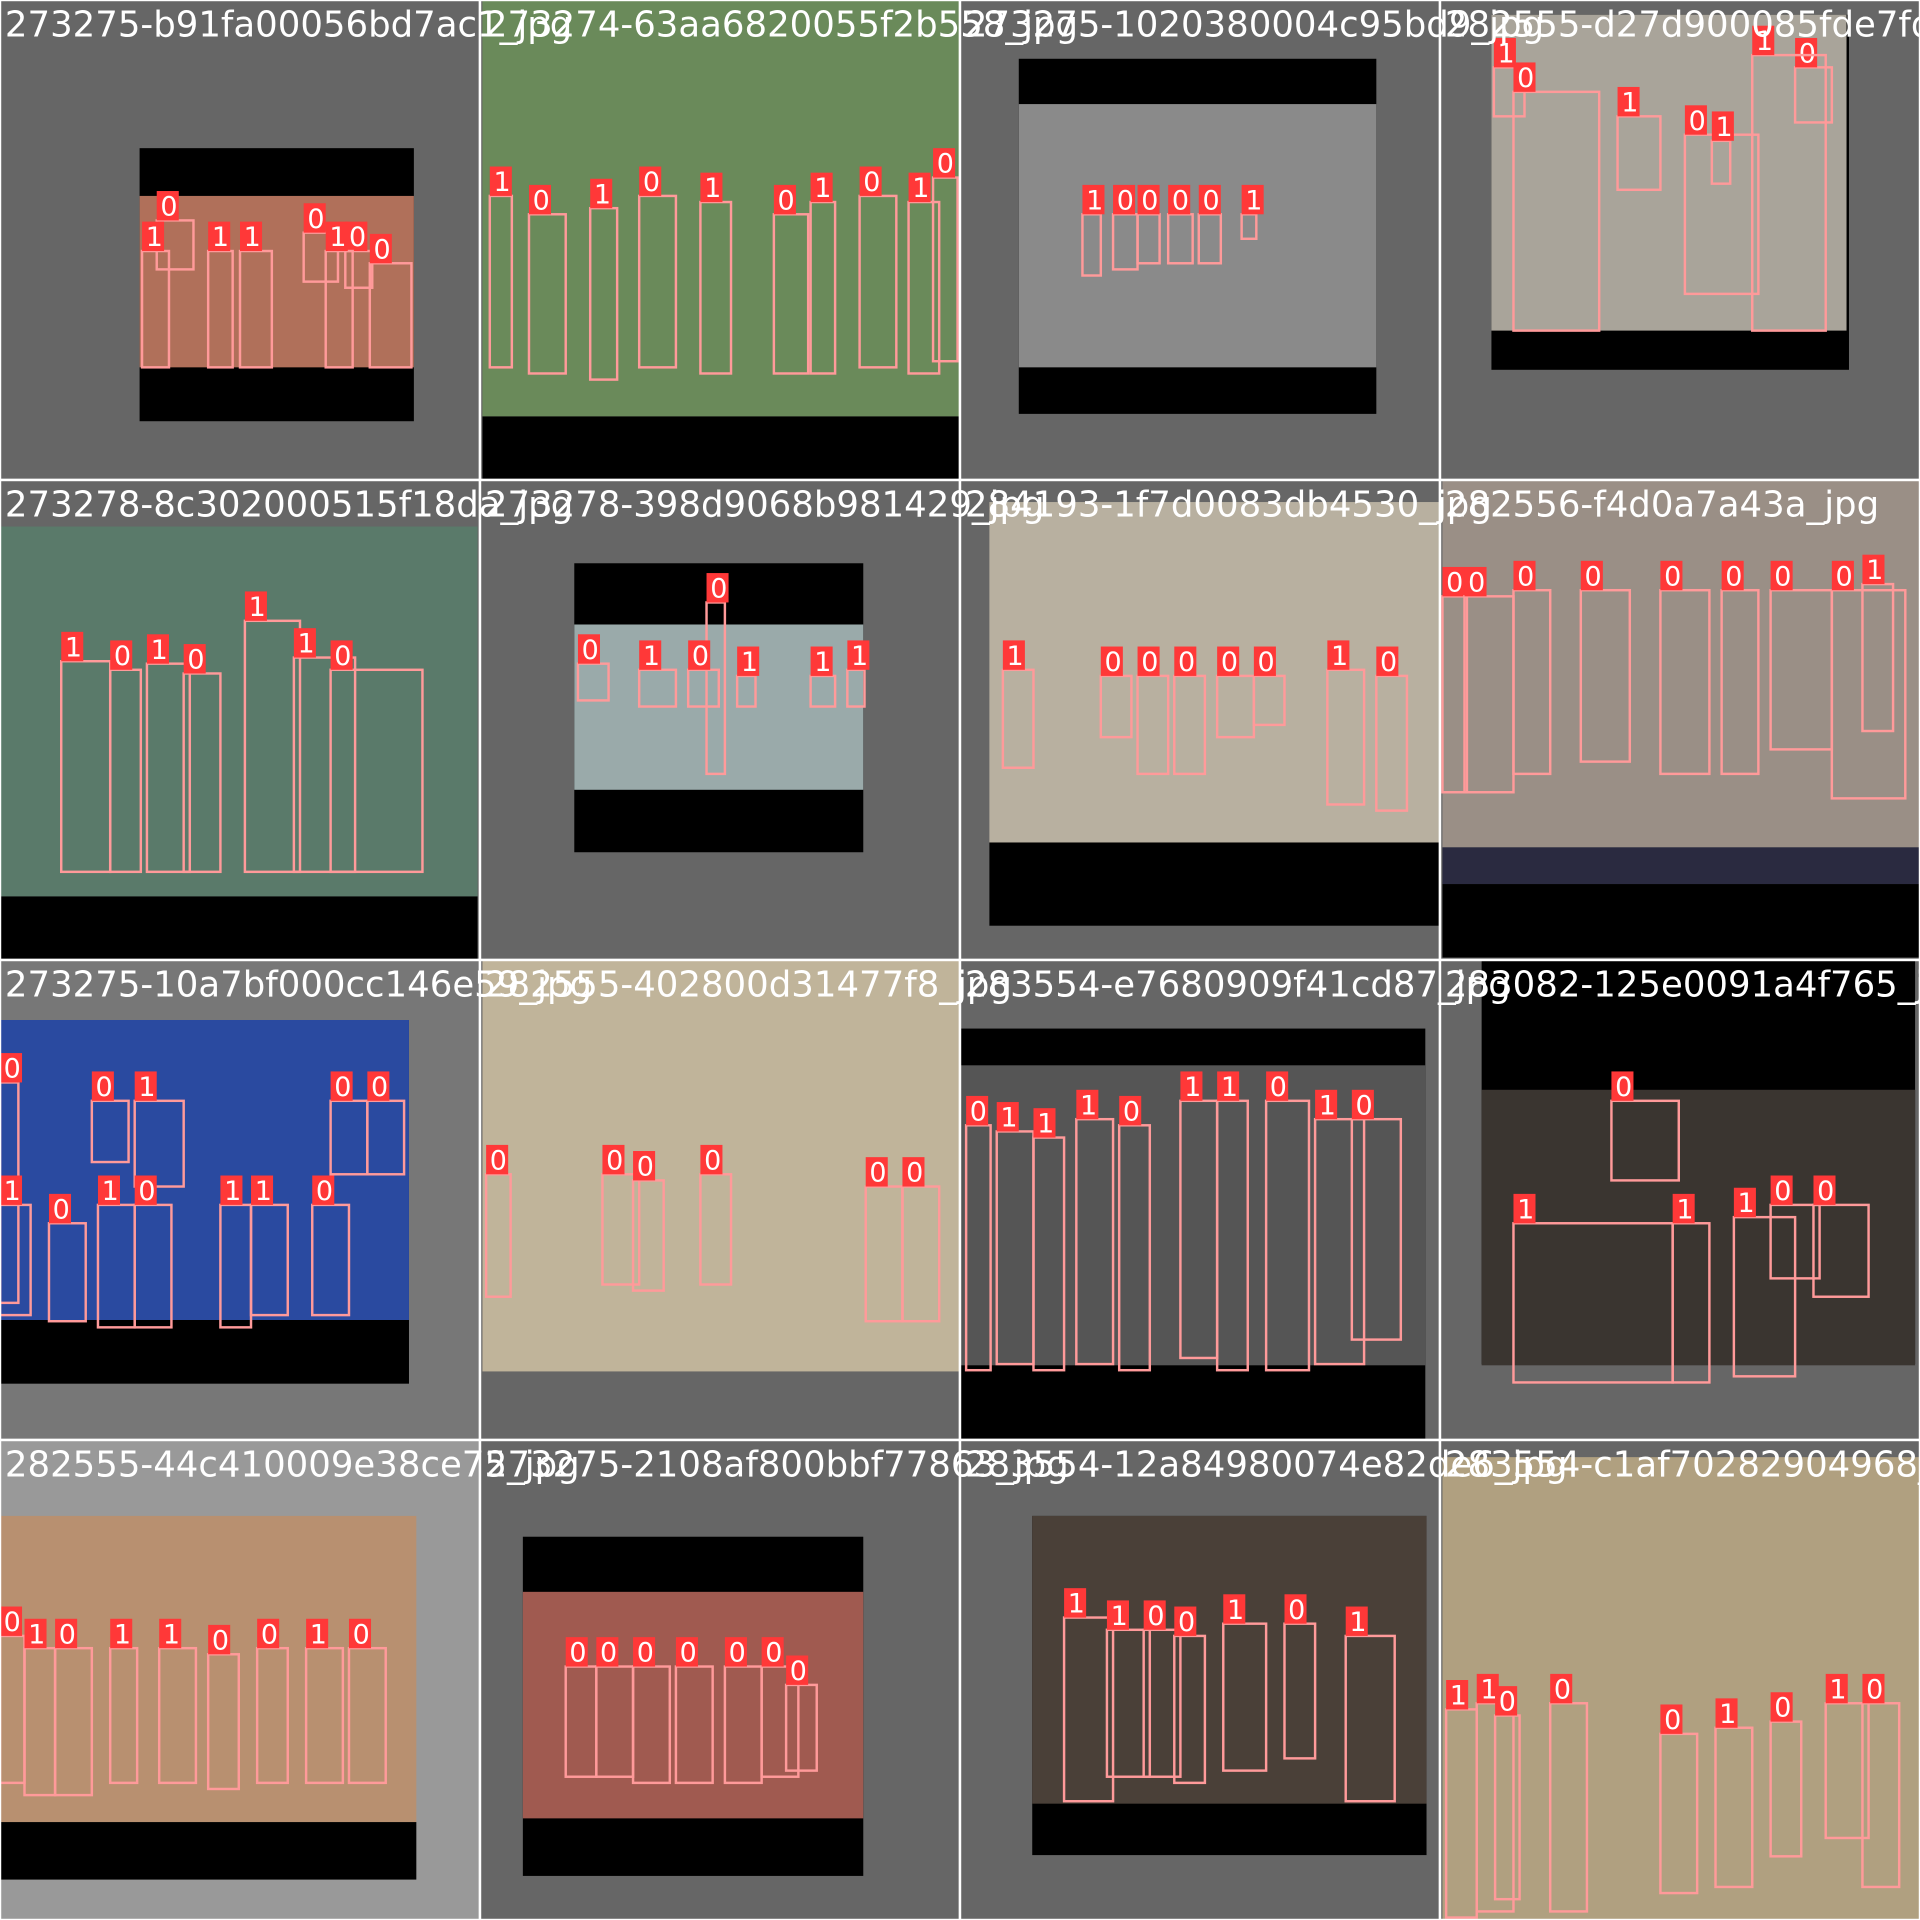 This screenshot has width=1920, height=1920. What do you see at coordinates (298, 985) in the screenshot?
I see `filename: 273275-10a7bf000cc146e59_jpg` at bounding box center [298, 985].